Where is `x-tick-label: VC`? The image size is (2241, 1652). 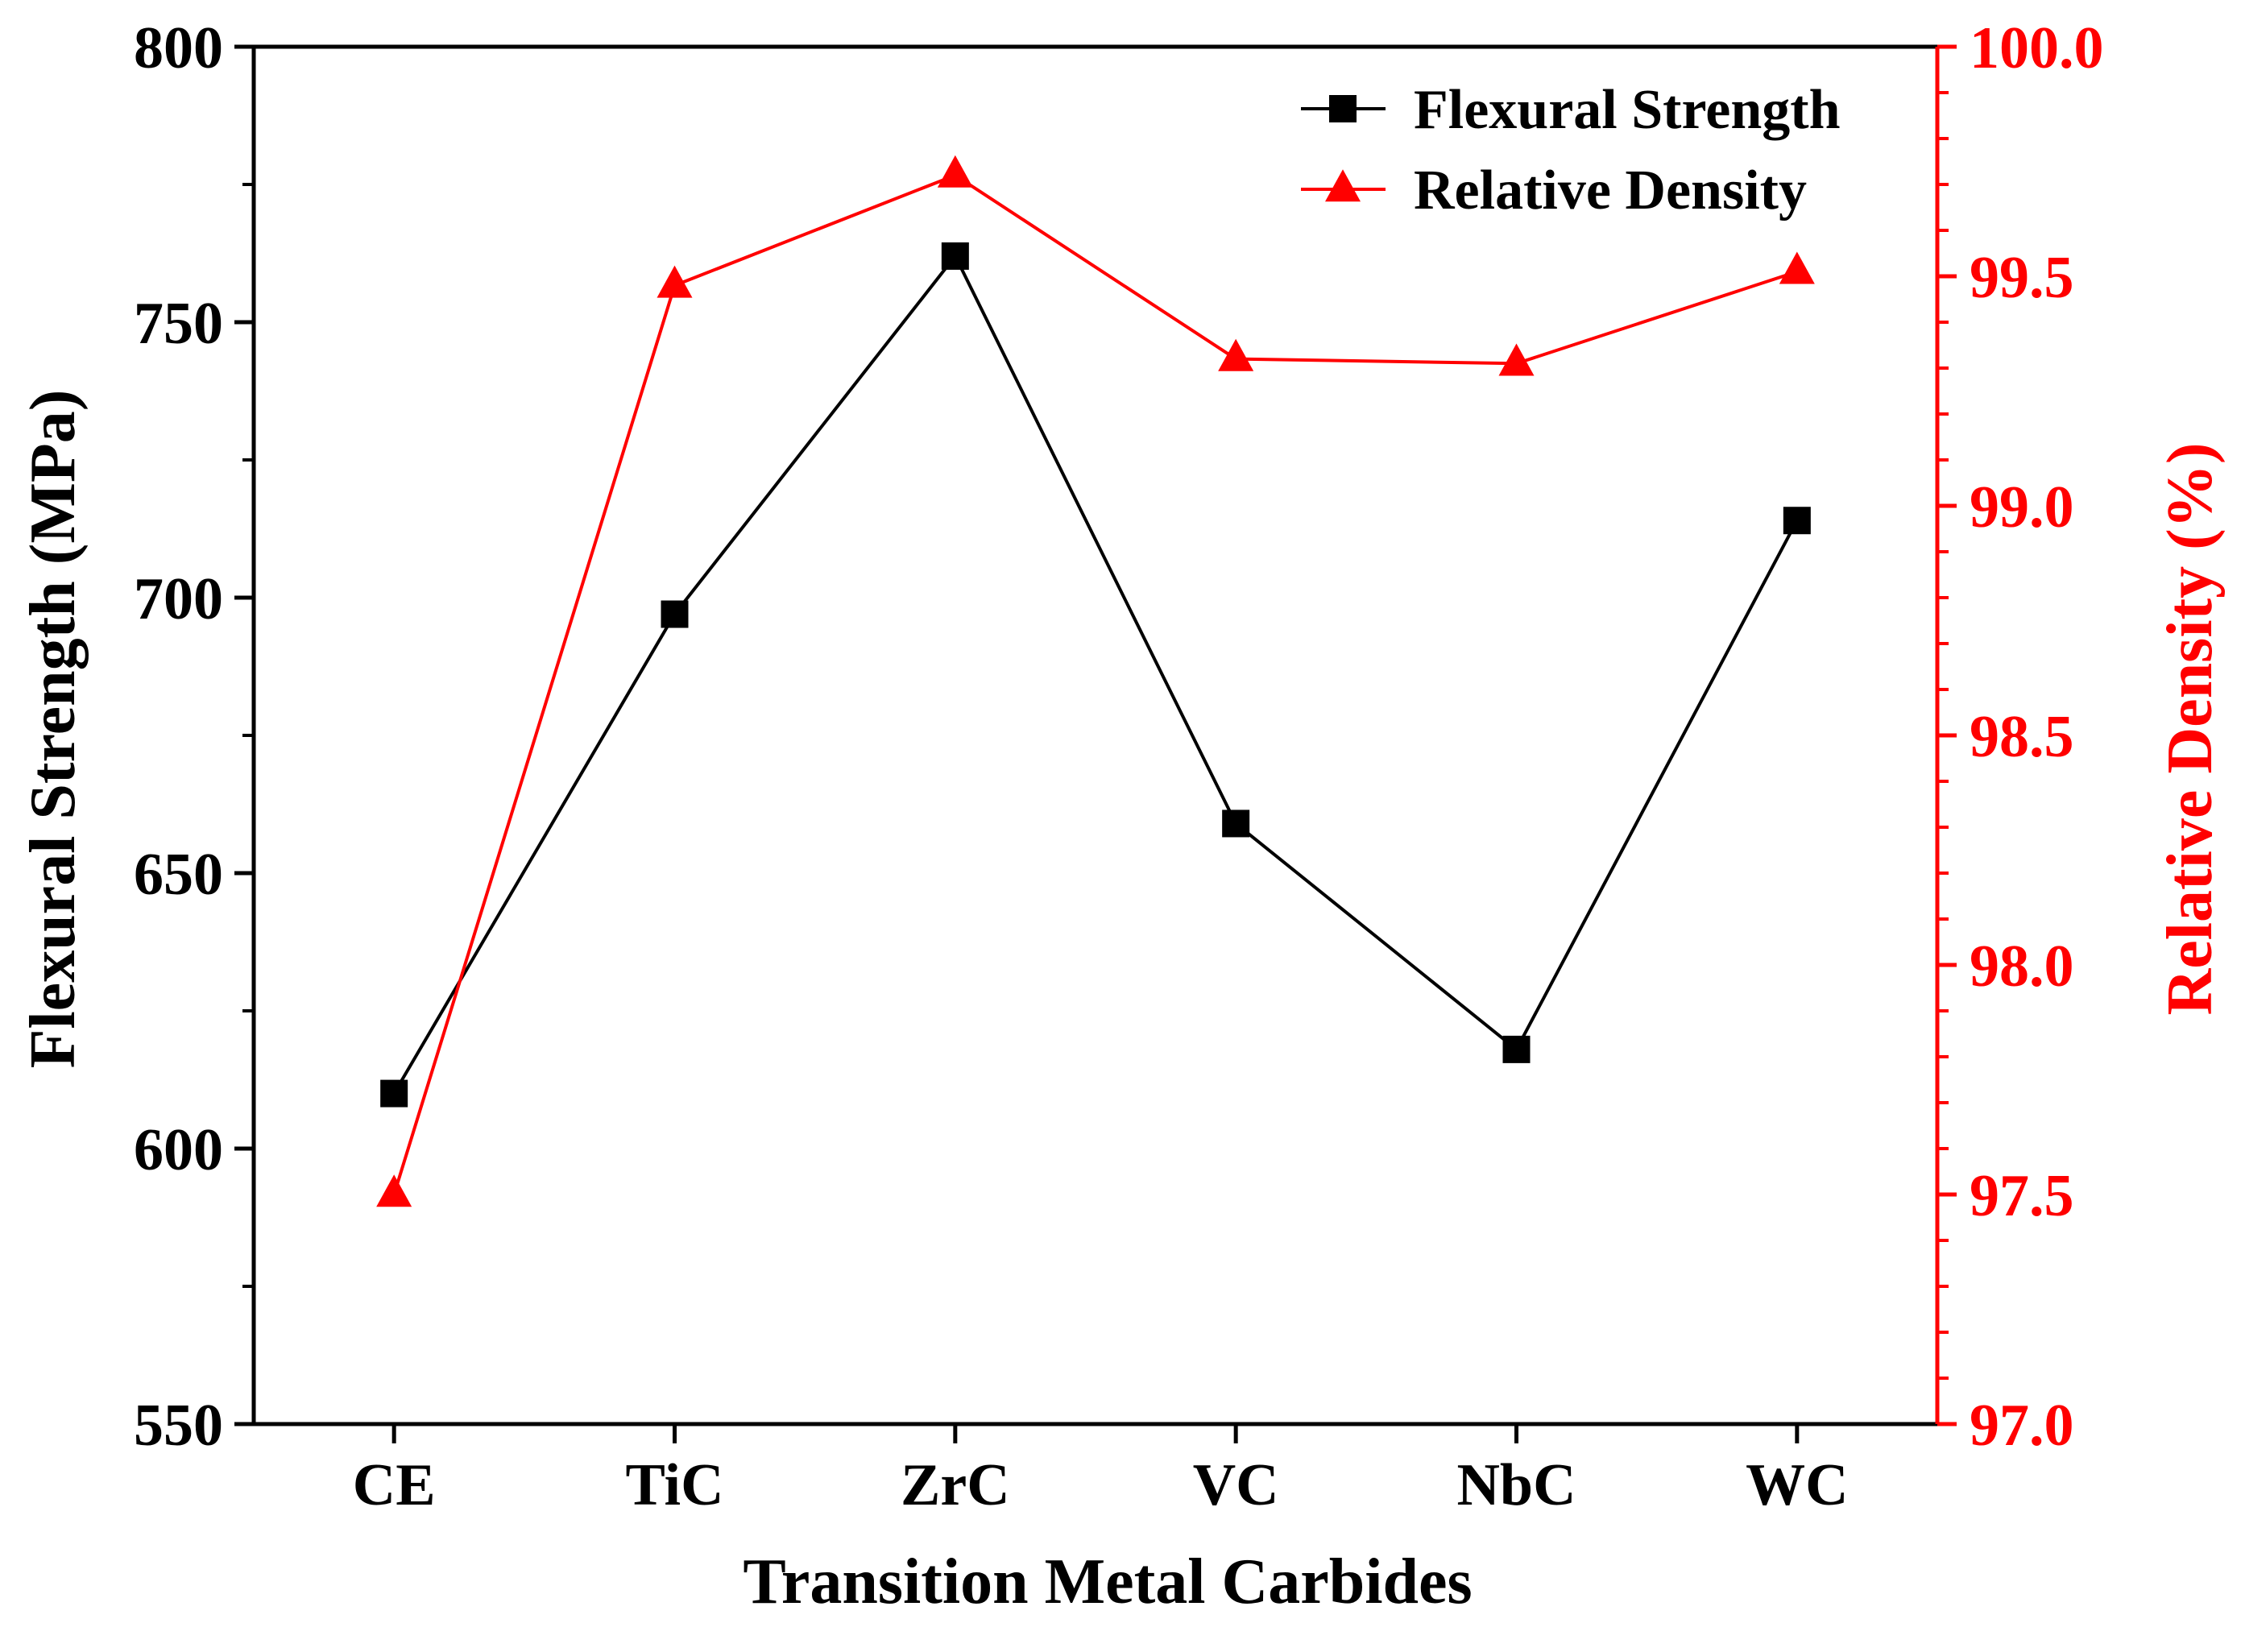
x-tick-label: VC is located at coordinates (1236, 1485).